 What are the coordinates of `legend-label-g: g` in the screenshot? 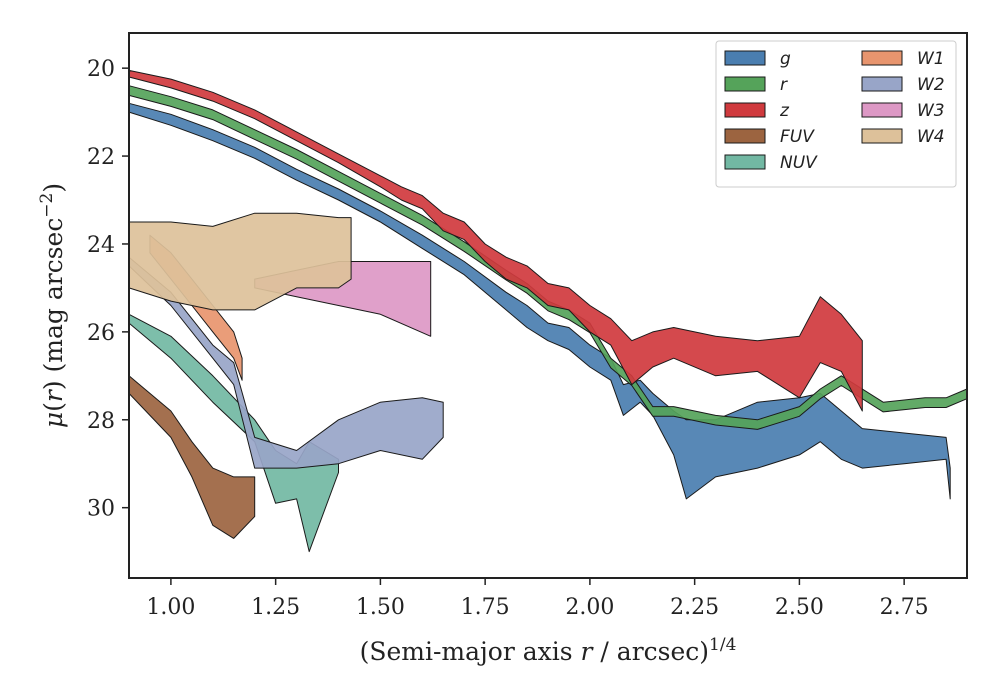 It's located at (785, 59).